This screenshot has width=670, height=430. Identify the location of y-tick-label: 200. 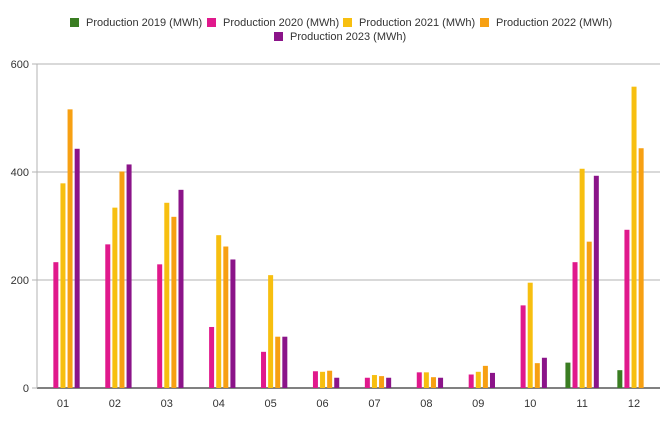
(20, 281).